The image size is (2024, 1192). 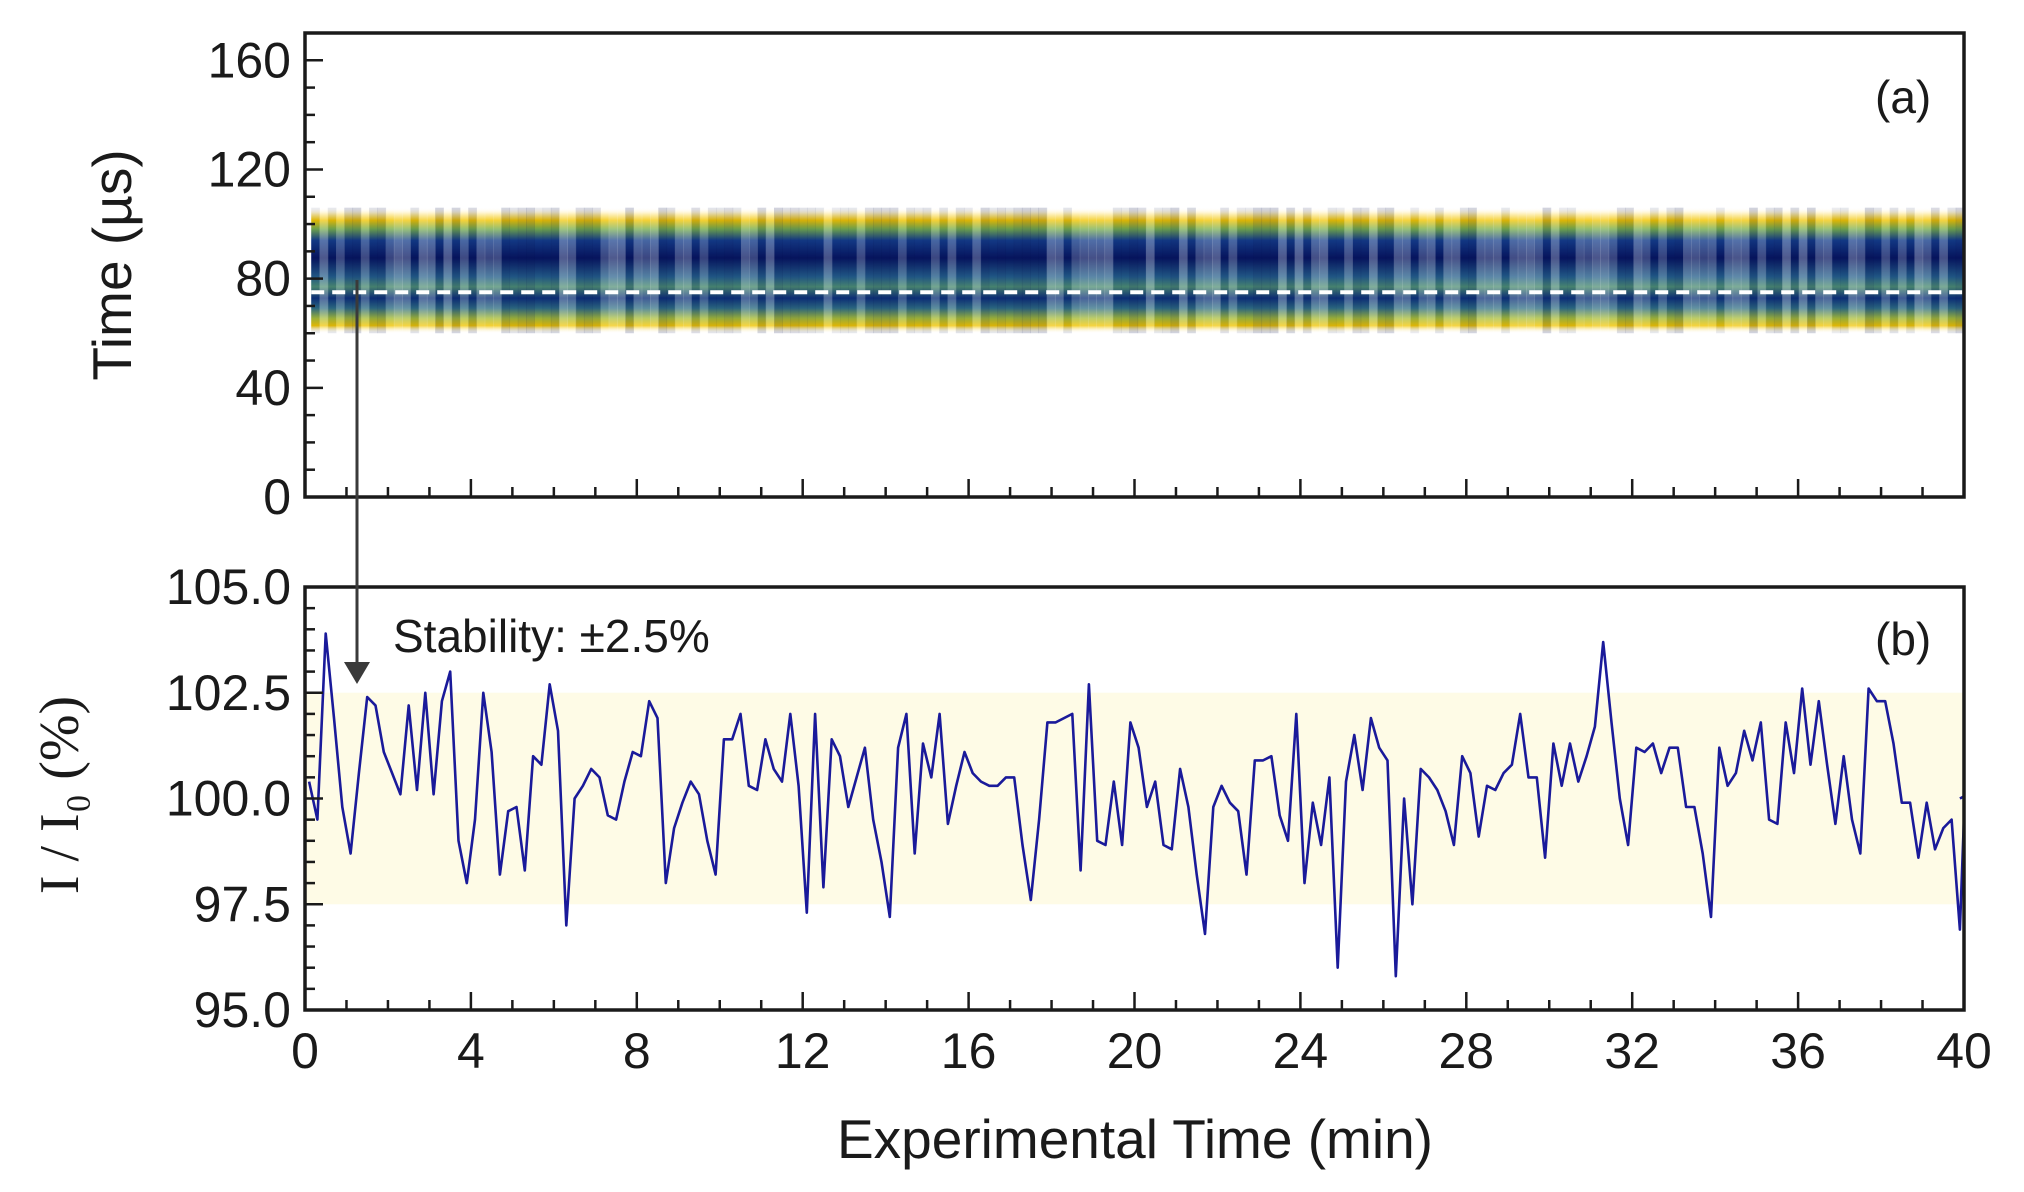 What do you see at coordinates (357, 673) in the screenshot?
I see `arrow-head` at bounding box center [357, 673].